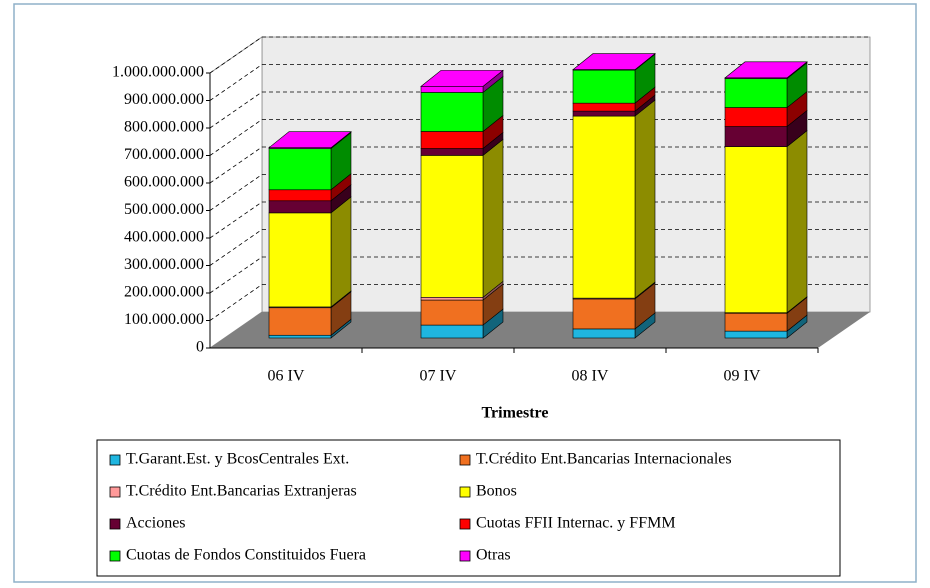 This screenshot has height=588, width=930. I want to click on legend-label: T.Crédito Ent.Bancarias Extranjeras, so click(241, 491).